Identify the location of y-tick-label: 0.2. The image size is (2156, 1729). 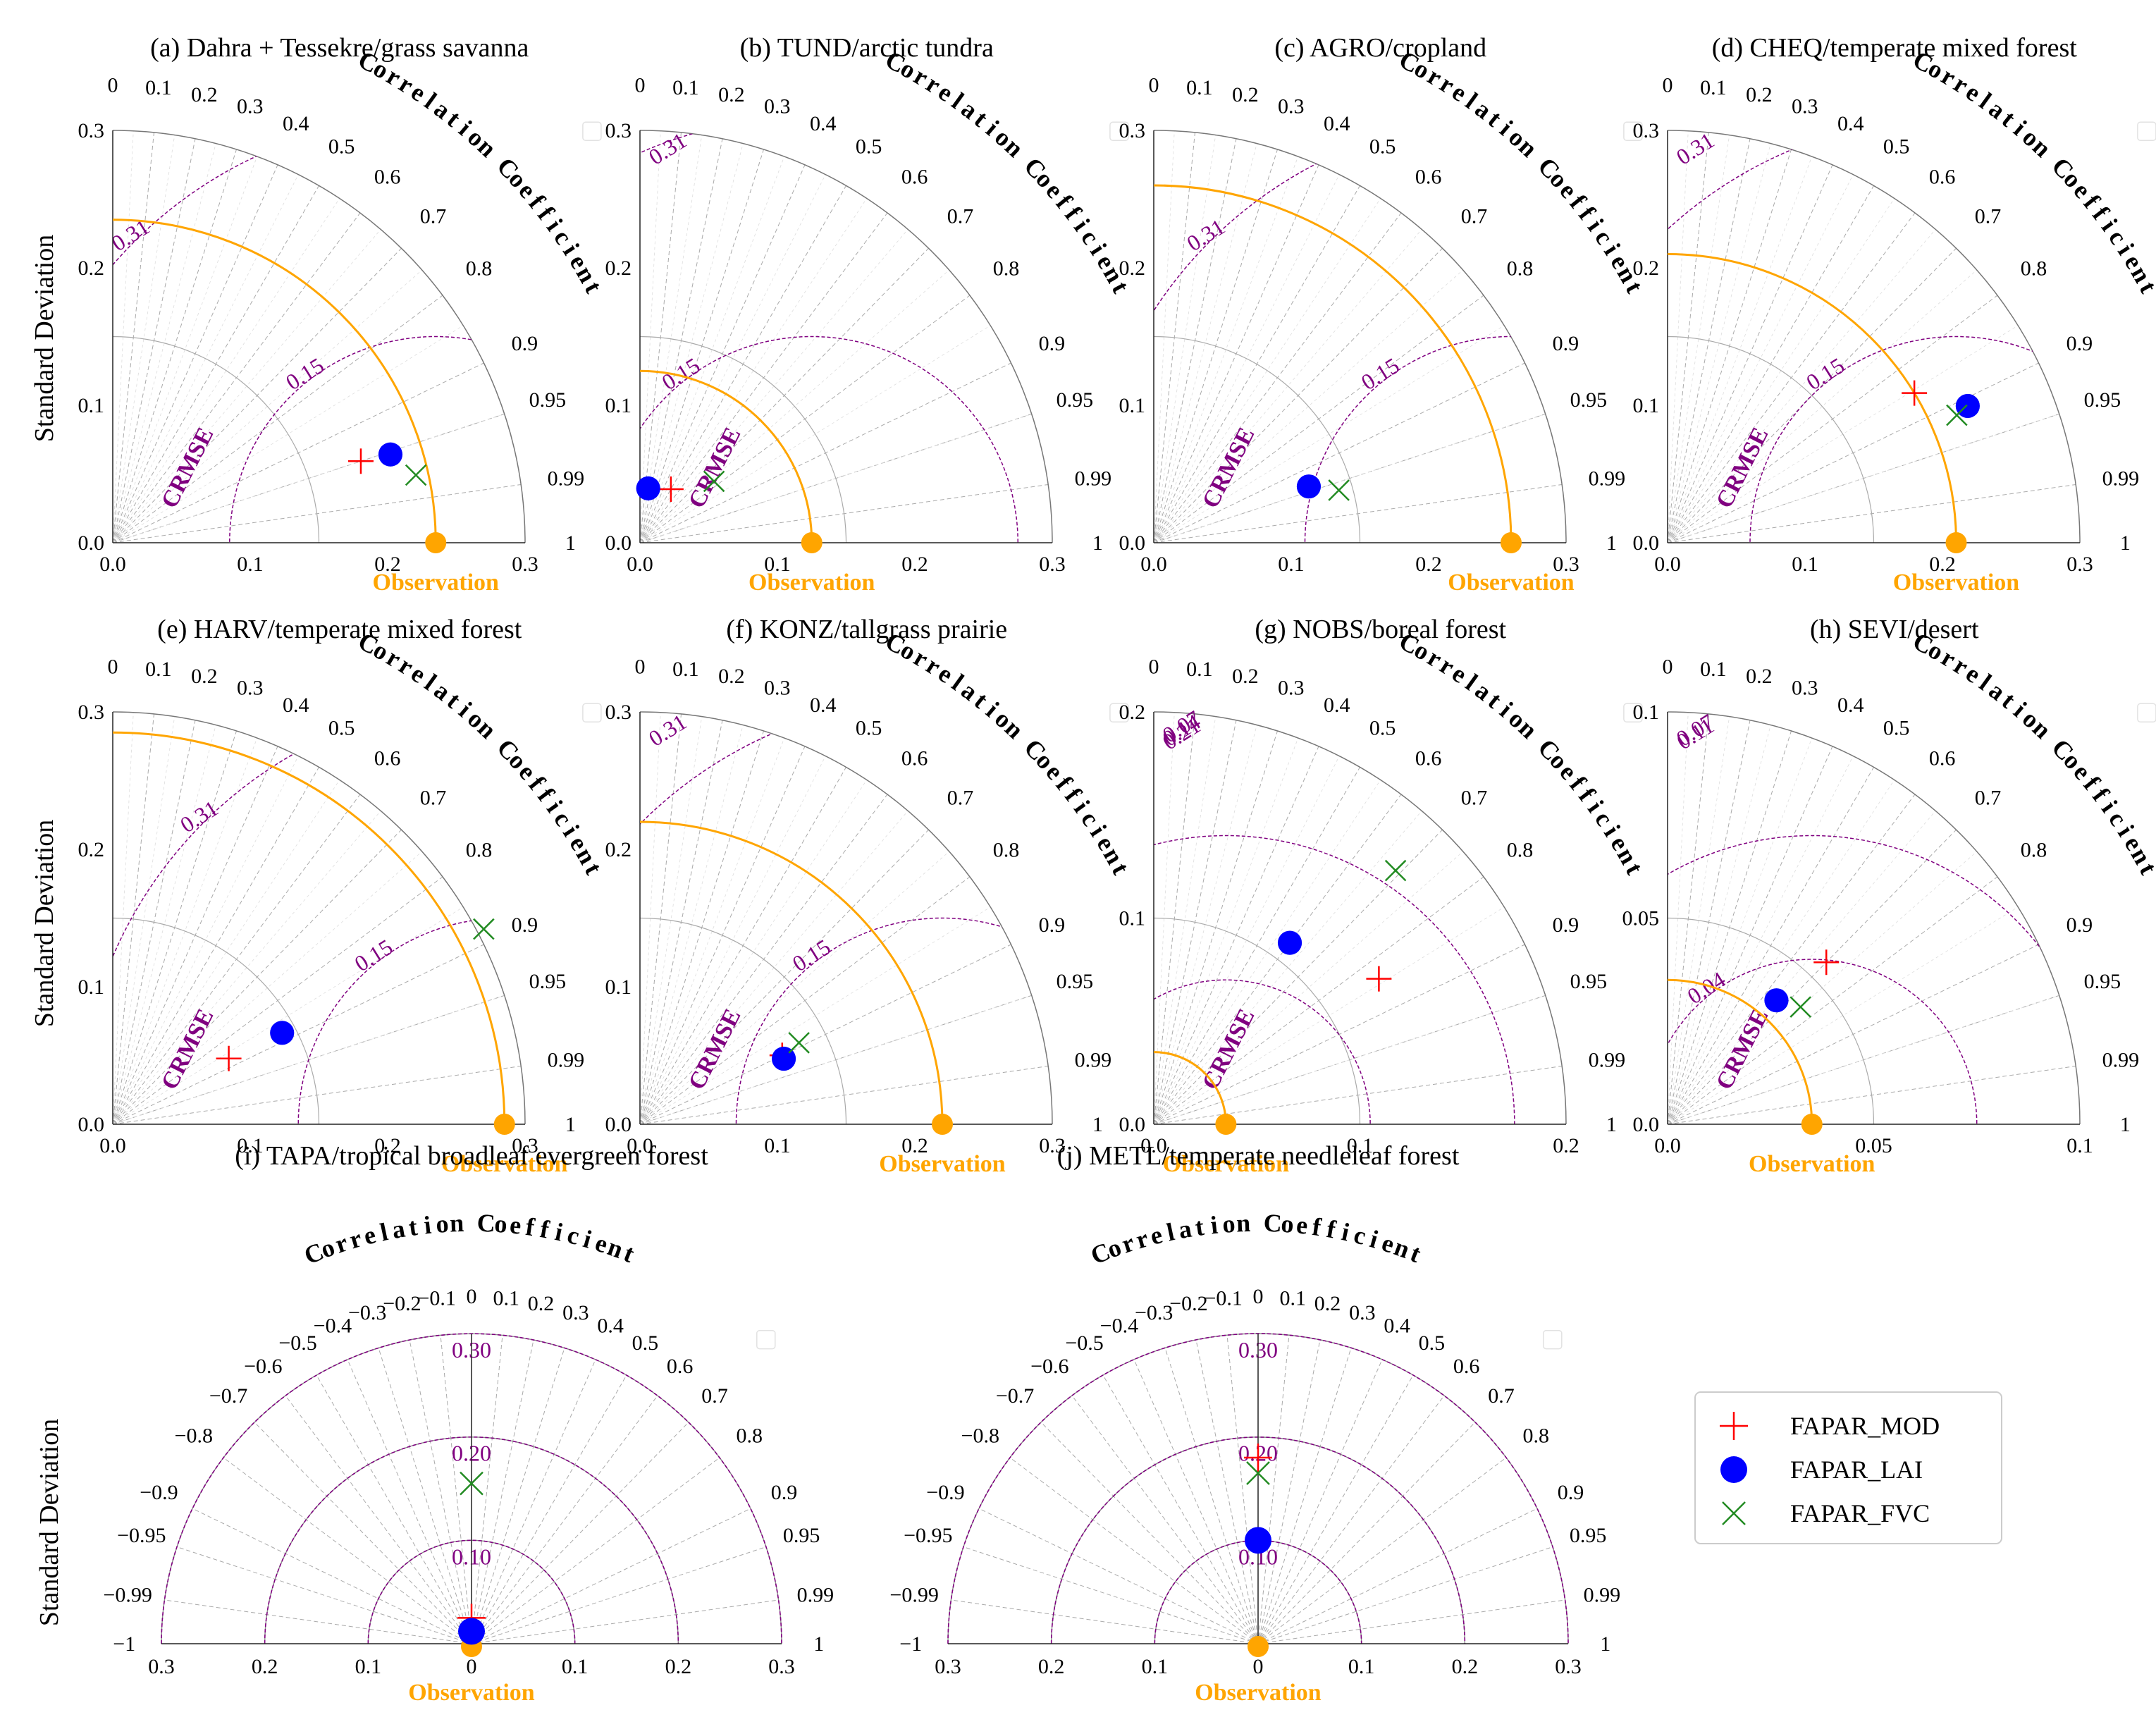
(618, 268).